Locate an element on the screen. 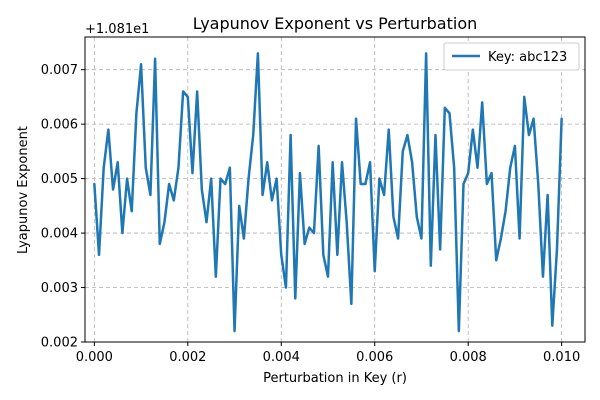  y-axis-label: Lyapunov Exponent is located at coordinates (23, 190).